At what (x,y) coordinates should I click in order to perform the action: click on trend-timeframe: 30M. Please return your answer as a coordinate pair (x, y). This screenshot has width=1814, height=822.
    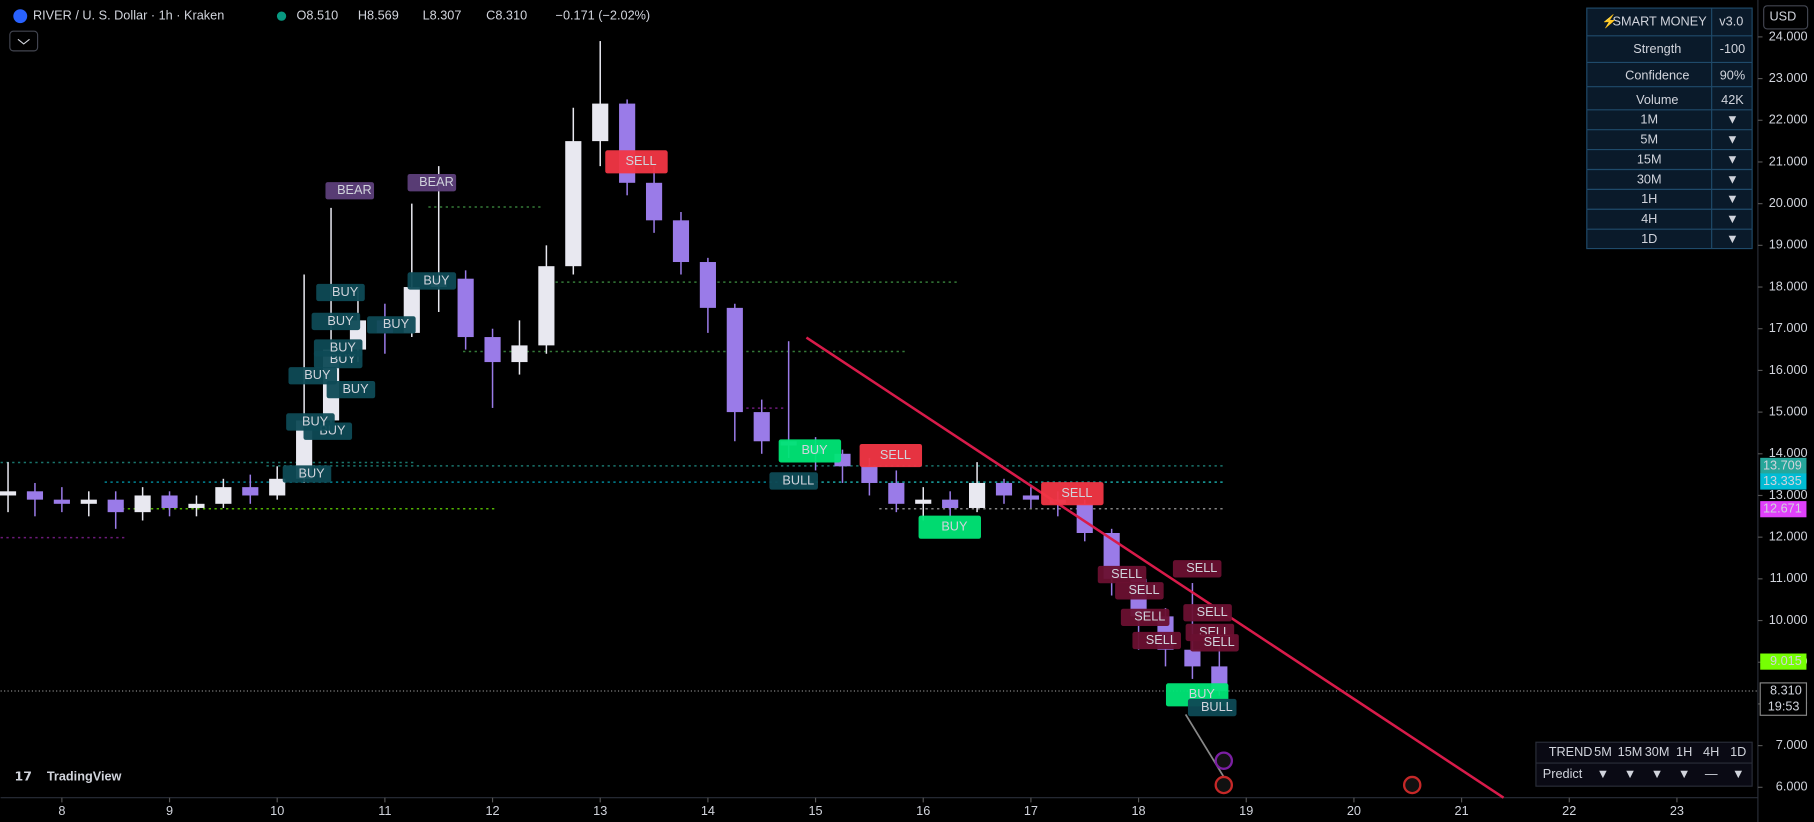
    Looking at the image, I should click on (1657, 751).